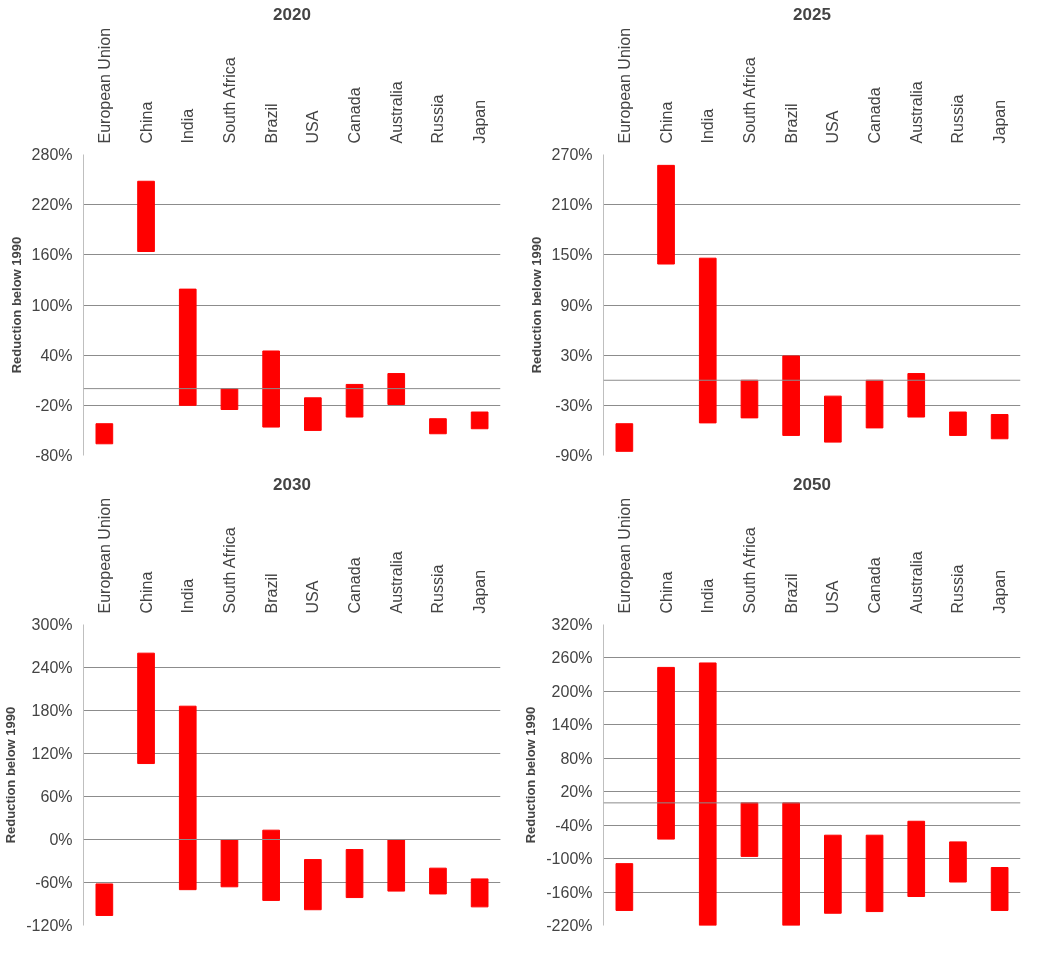 Image resolution: width=1059 pixels, height=958 pixels. Describe the element at coordinates (569, 892) in the screenshot. I see `y-tick-label: -160%` at that location.